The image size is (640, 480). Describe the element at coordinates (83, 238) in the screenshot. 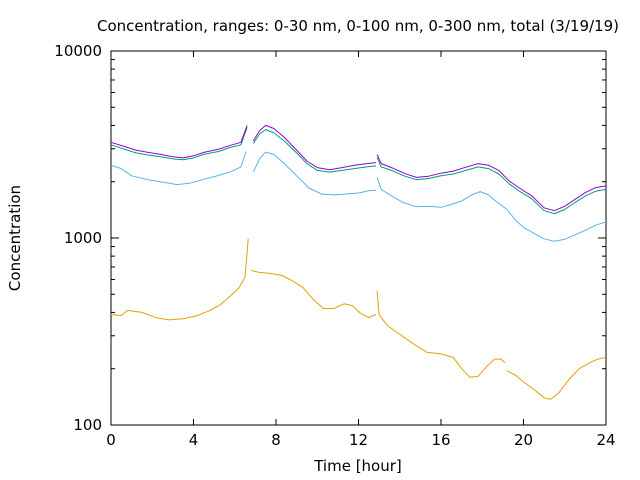

I see `y-tick-label: 1000` at that location.